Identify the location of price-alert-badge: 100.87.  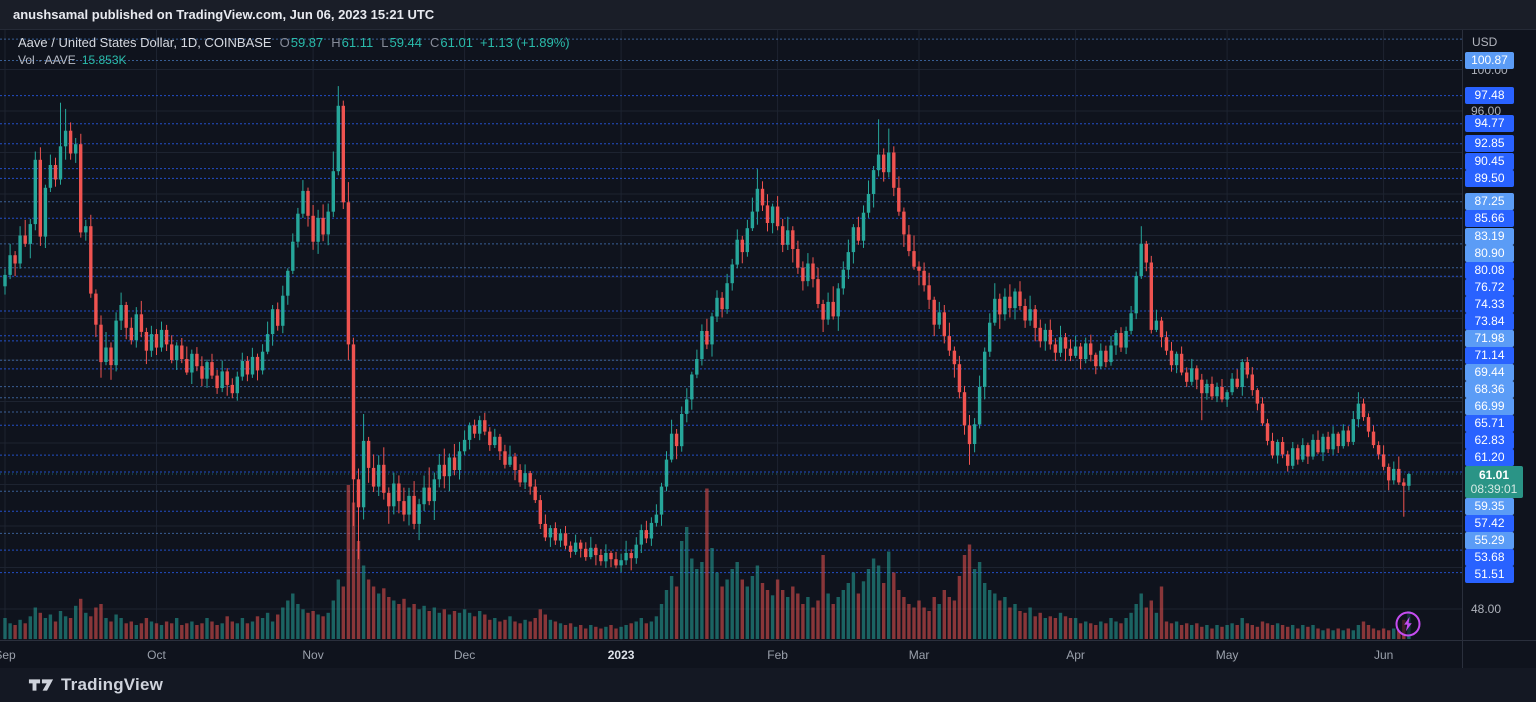
(1489, 60).